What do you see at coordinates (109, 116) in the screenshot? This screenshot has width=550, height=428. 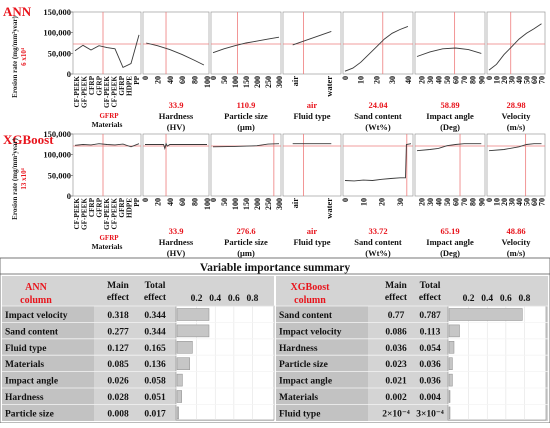 I see `selected-value: GFRP` at bounding box center [109, 116].